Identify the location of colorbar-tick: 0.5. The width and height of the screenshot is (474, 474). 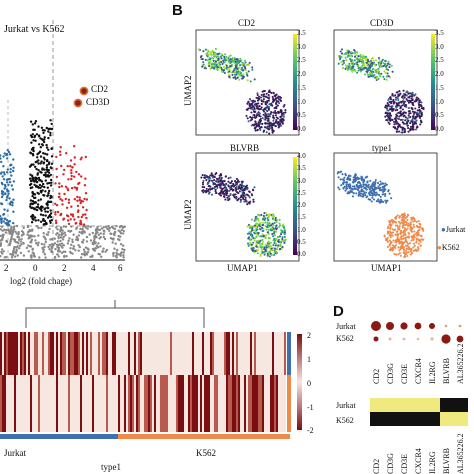
(439, 115).